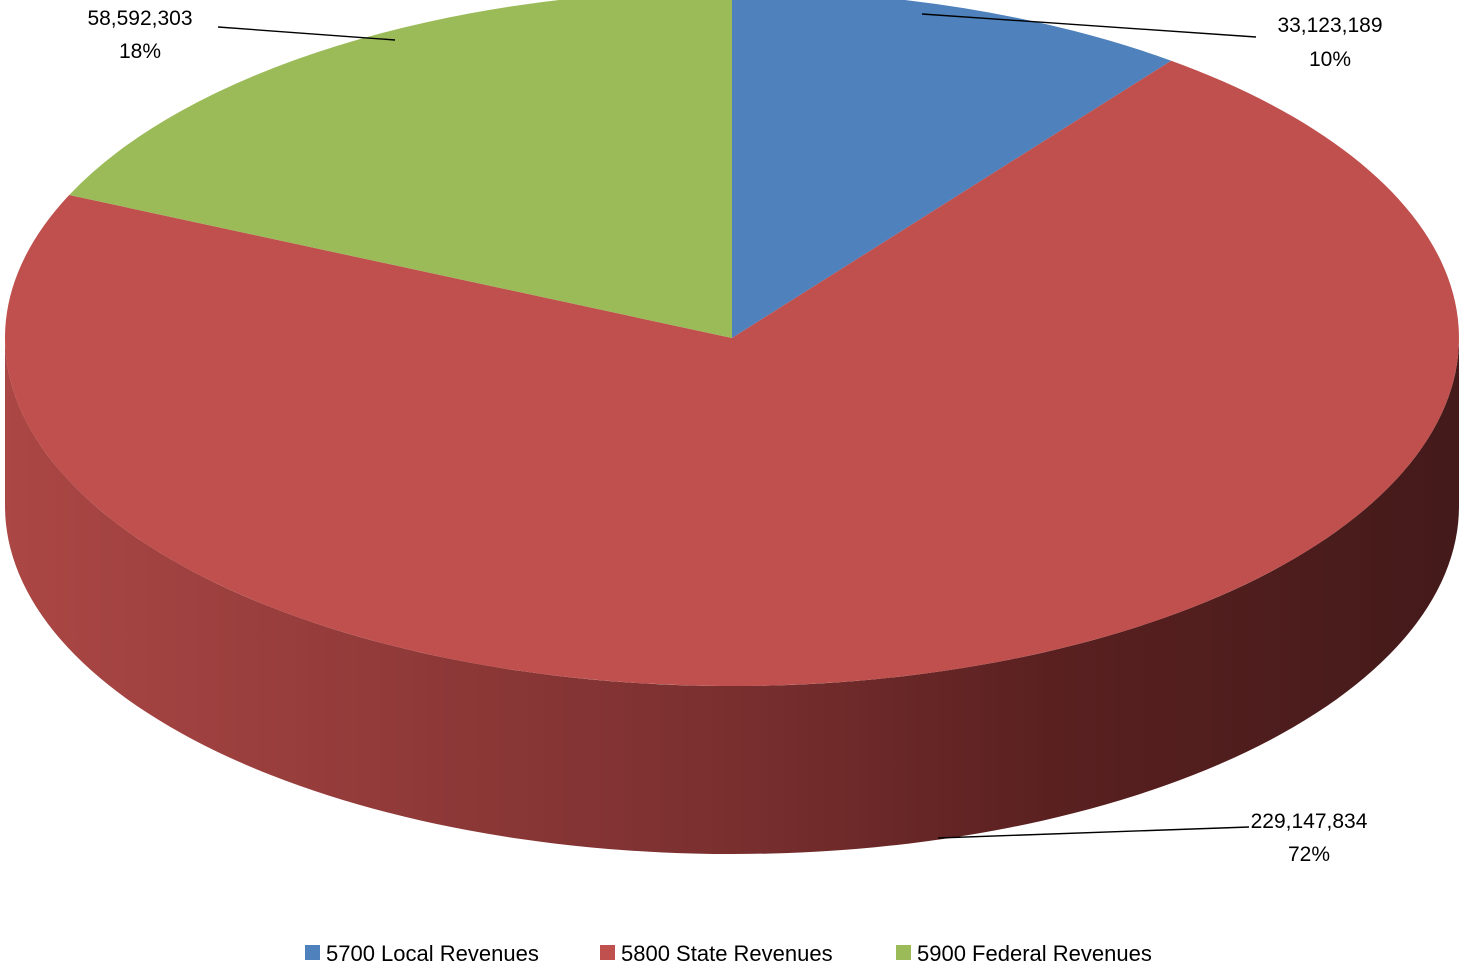 The image size is (1459, 971). I want to click on legend-label-5800-state-revenues: 5800 State Revenues, so click(727, 953).